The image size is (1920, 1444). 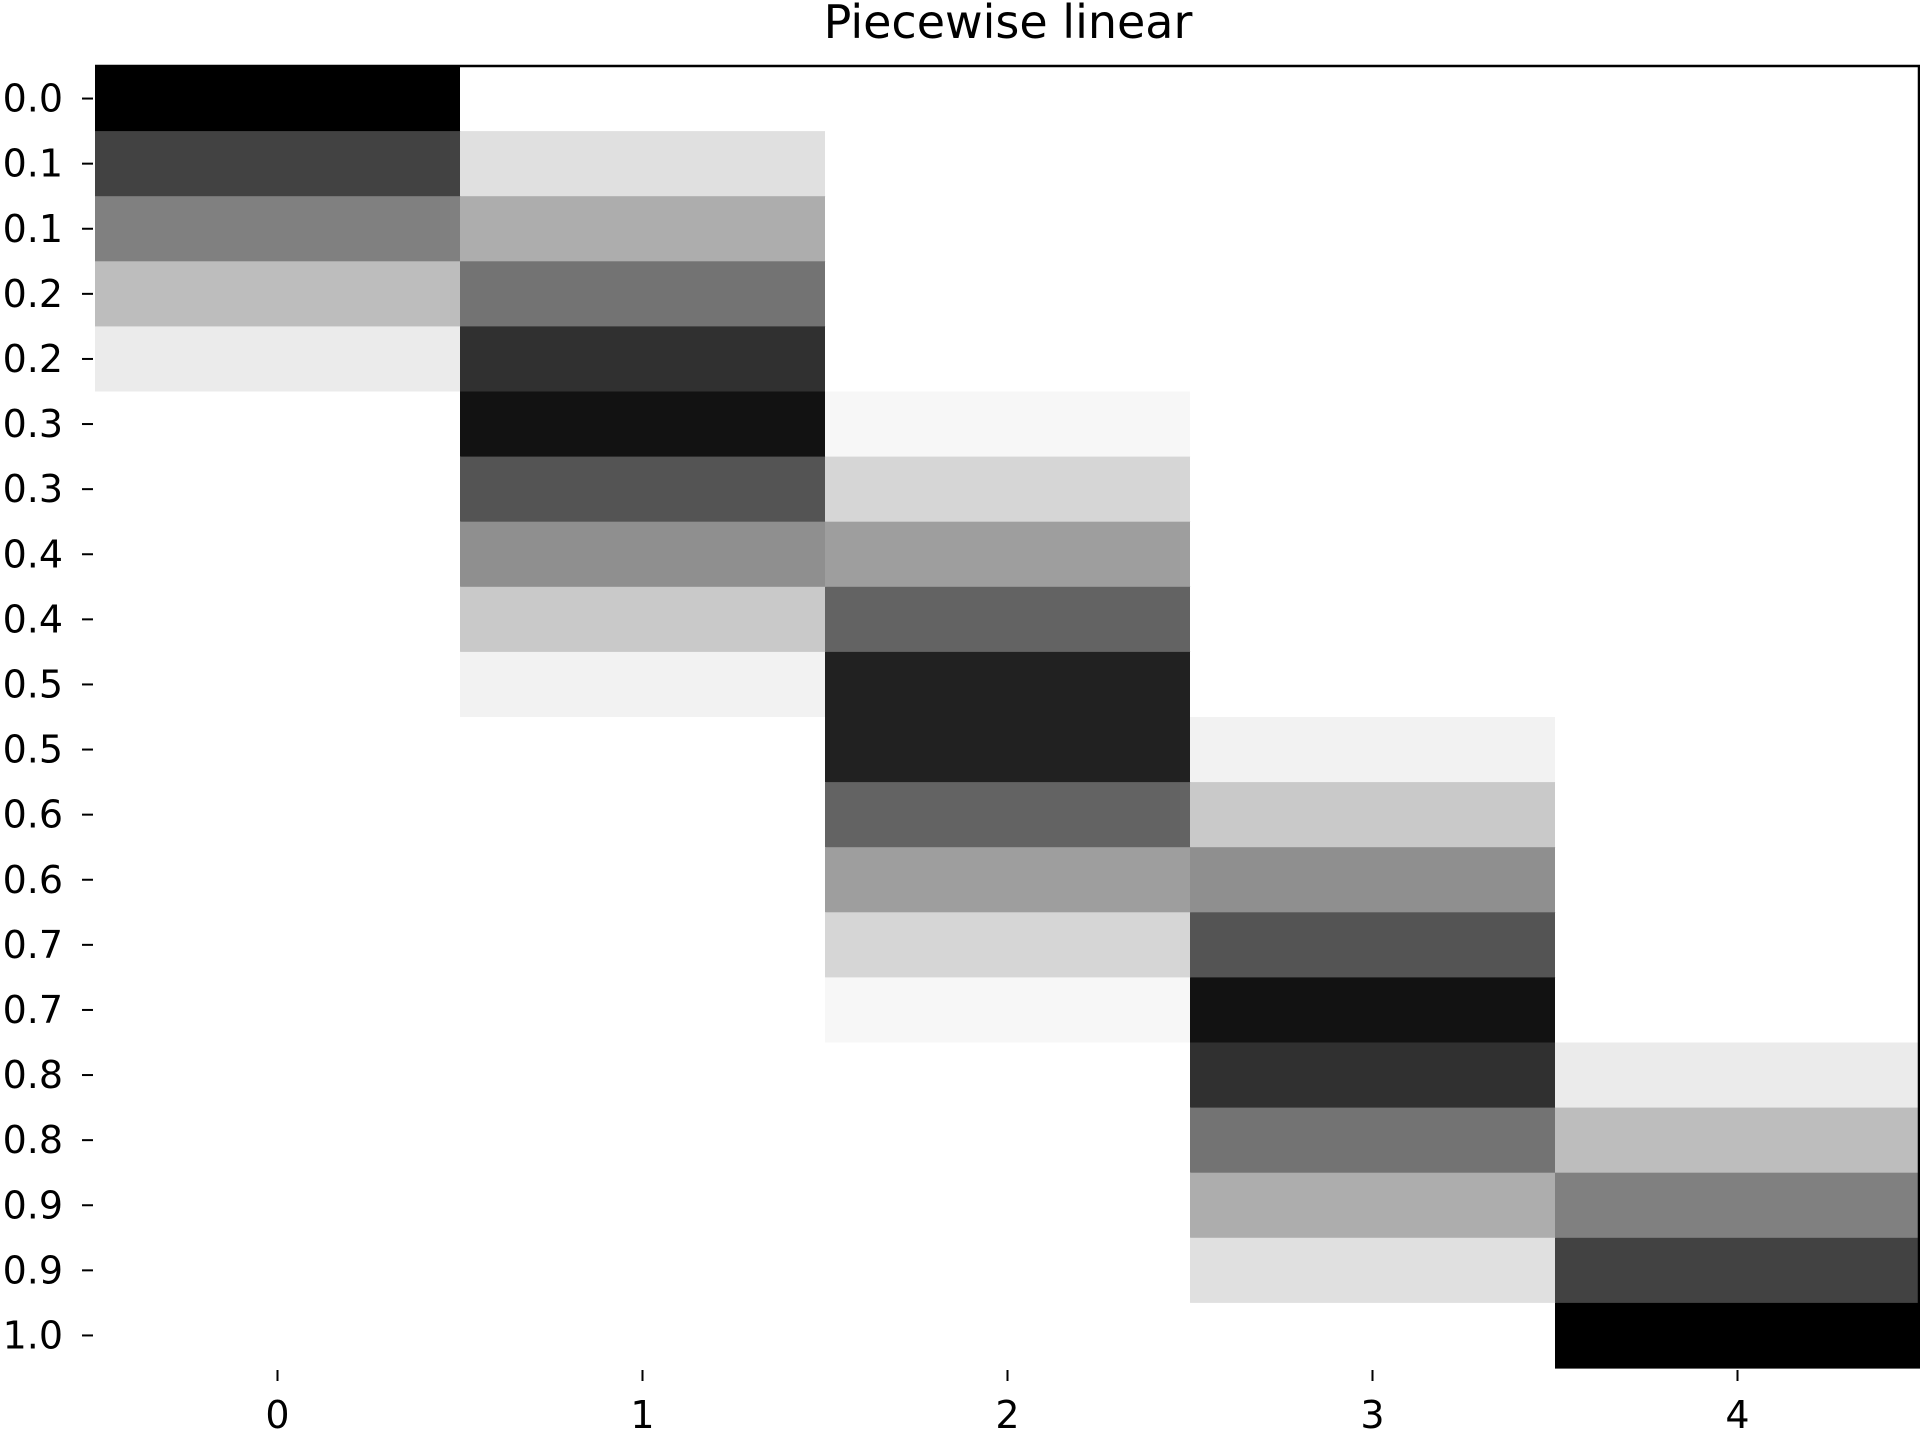 What do you see at coordinates (33, 1205) in the screenshot?
I see `y-tick-label: 0.9` at bounding box center [33, 1205].